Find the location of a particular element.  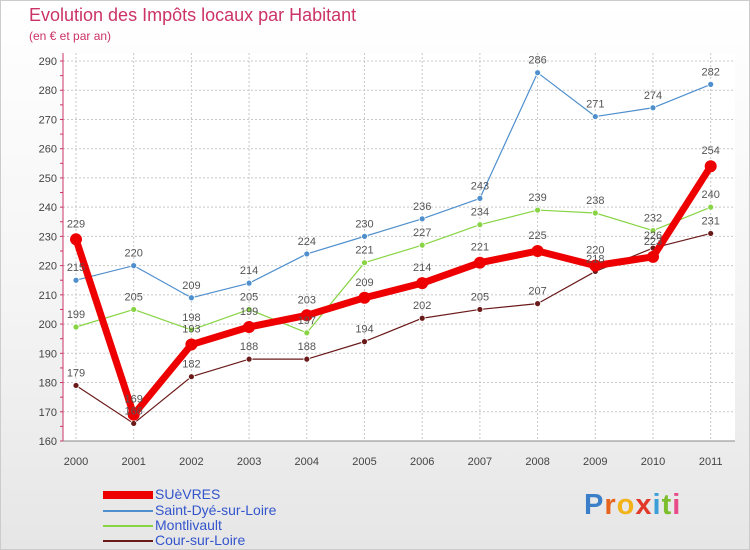

legend-label-montlivault: Montlivault is located at coordinates (188, 525).